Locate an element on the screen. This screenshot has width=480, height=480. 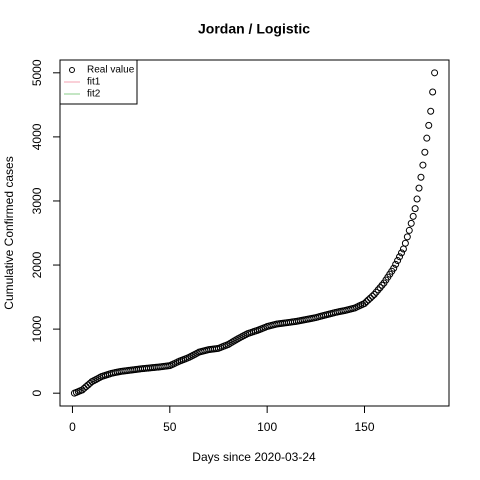
legend-marker is located at coordinates (72, 70).